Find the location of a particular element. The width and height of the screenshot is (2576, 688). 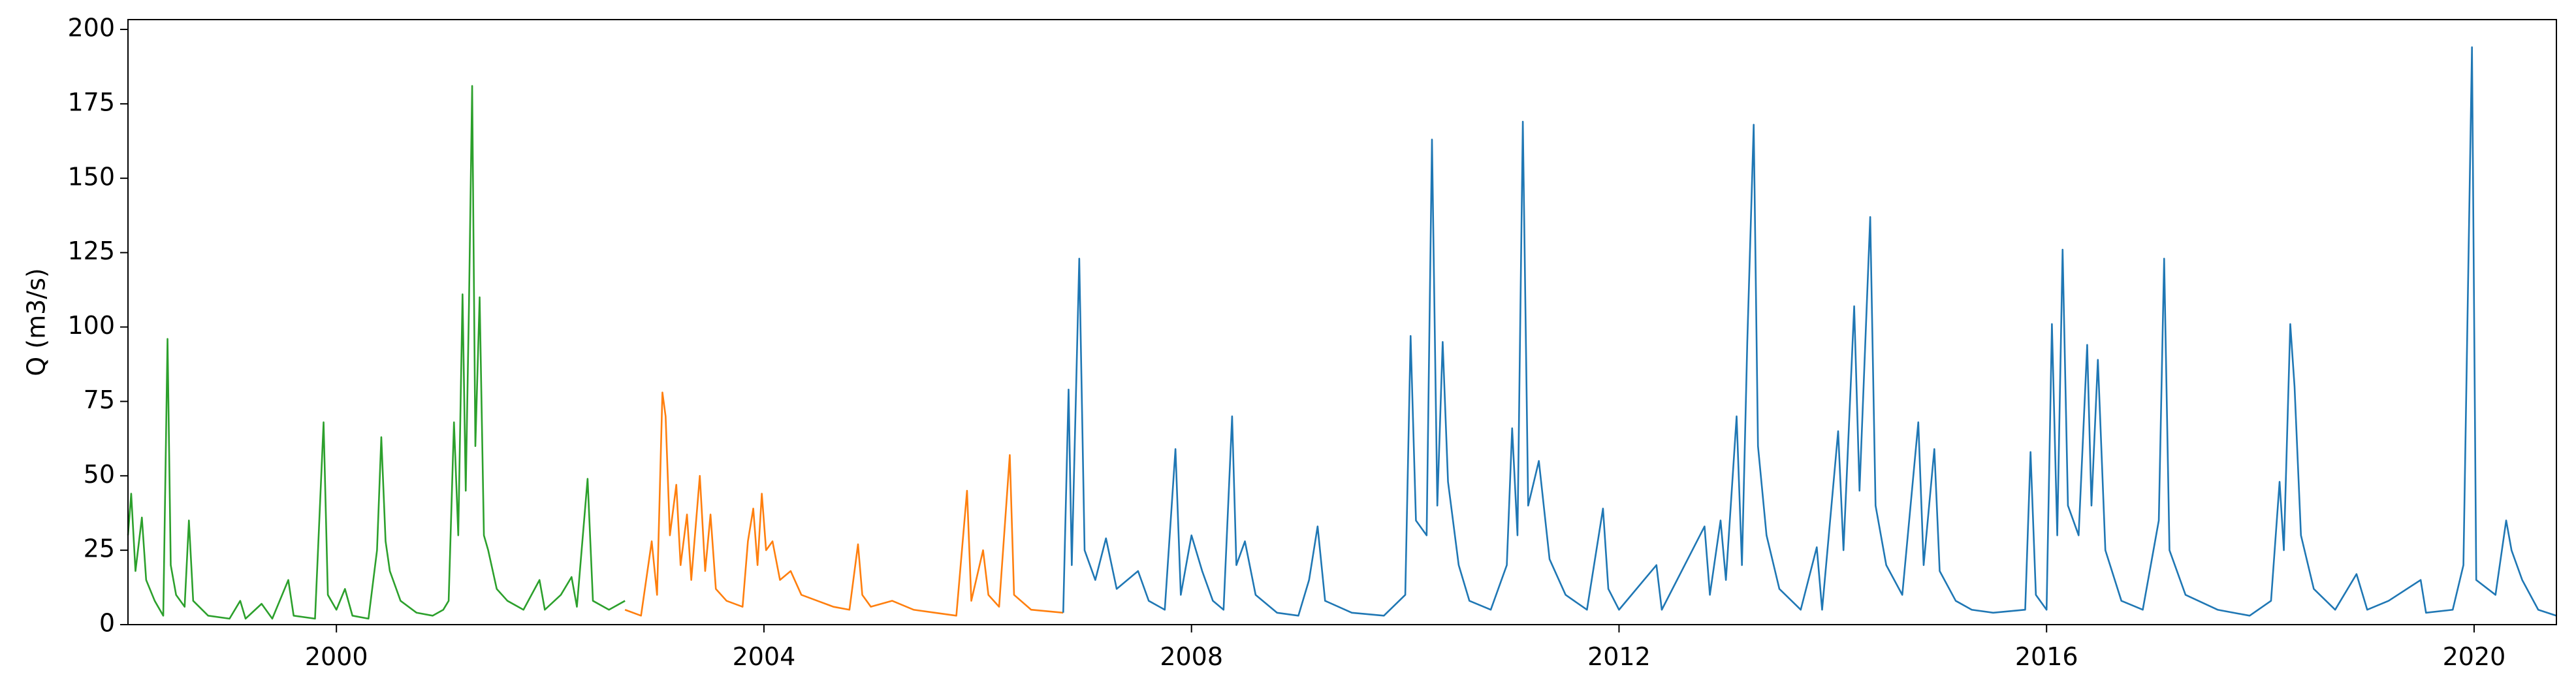

y-tick-label: 50 is located at coordinates (99, 474).